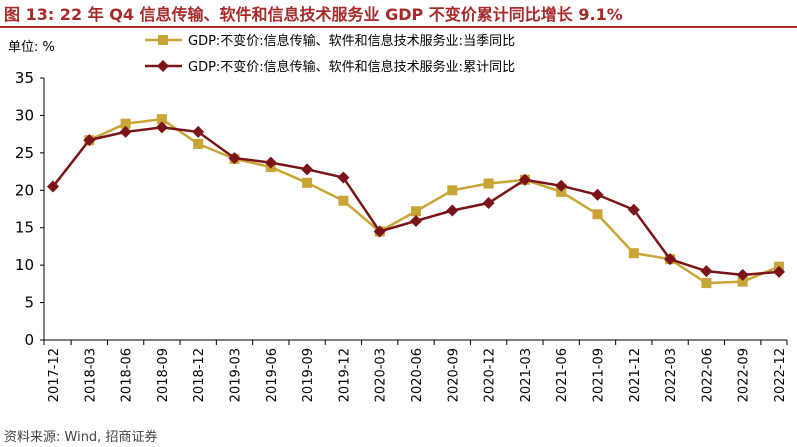 This screenshot has width=797, height=447. Describe the element at coordinates (29, 303) in the screenshot. I see `y-tick-label: 5` at that location.